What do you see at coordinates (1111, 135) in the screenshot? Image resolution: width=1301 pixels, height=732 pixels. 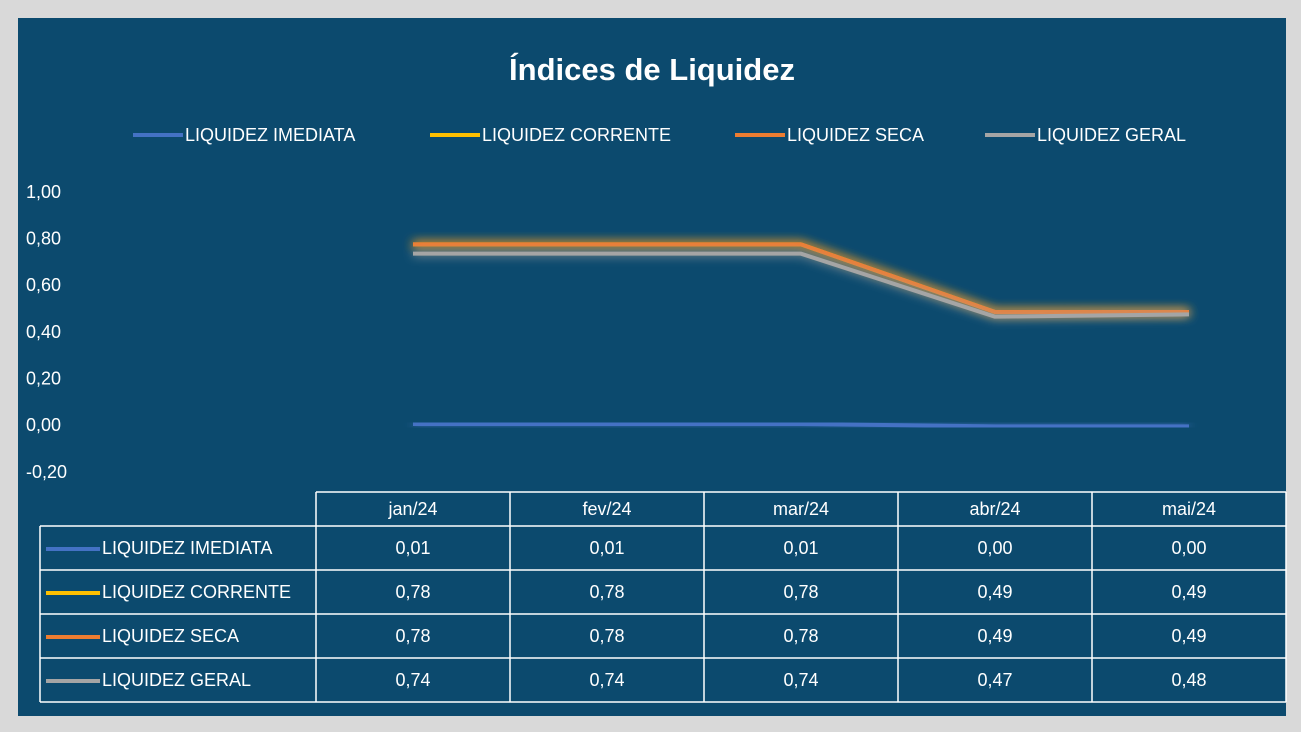 I see `legend-label: LIQUIDEZ GERAL` at bounding box center [1111, 135].